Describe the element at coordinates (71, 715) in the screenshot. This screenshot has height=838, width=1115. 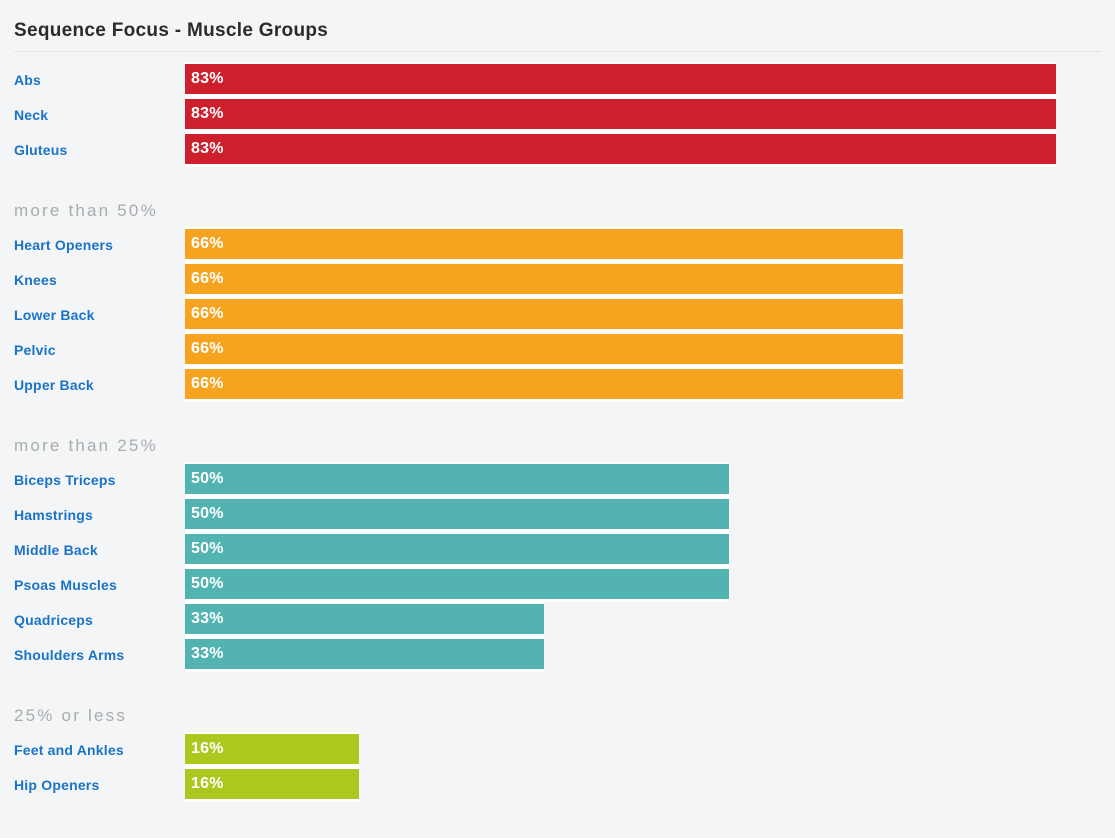
I see `group-header: 25% or less` at that location.